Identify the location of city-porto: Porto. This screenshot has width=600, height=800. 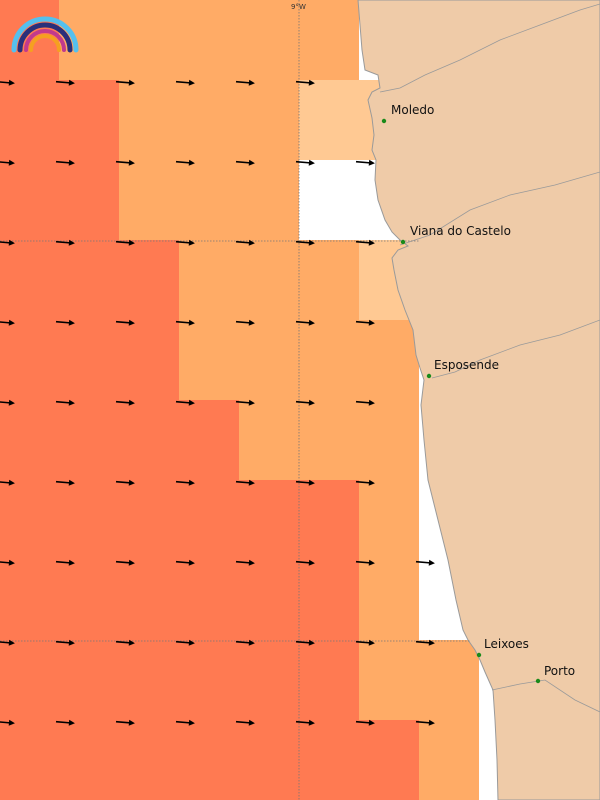
(555, 674).